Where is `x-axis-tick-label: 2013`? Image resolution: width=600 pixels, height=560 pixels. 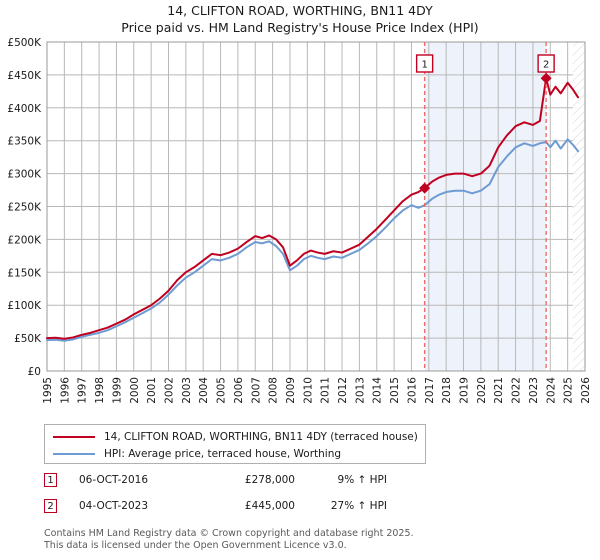 x-axis-tick-label: 2013 is located at coordinates (360, 390).